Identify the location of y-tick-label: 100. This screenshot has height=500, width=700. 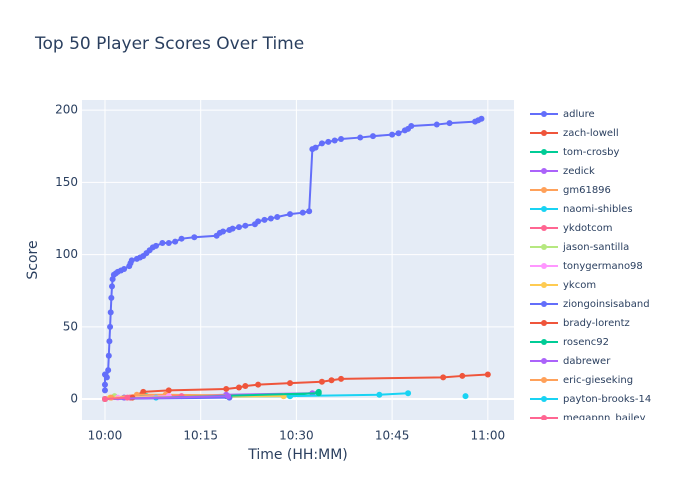
(66, 254).